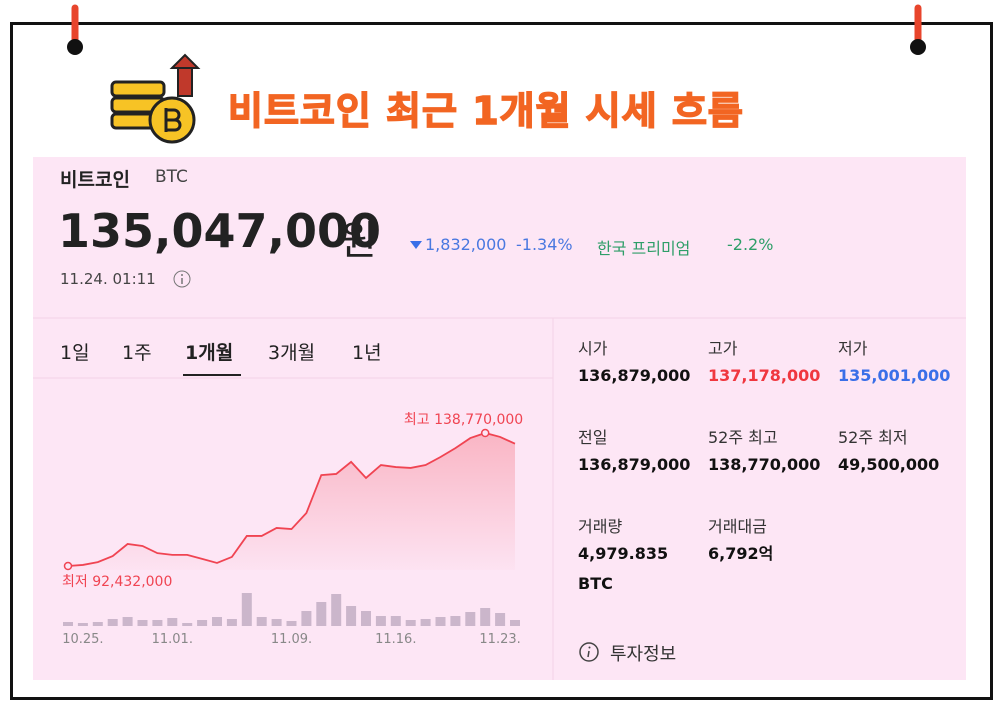 This screenshot has width=1001, height=711. I want to click on x-tick-label: 11.01., so click(172, 639).